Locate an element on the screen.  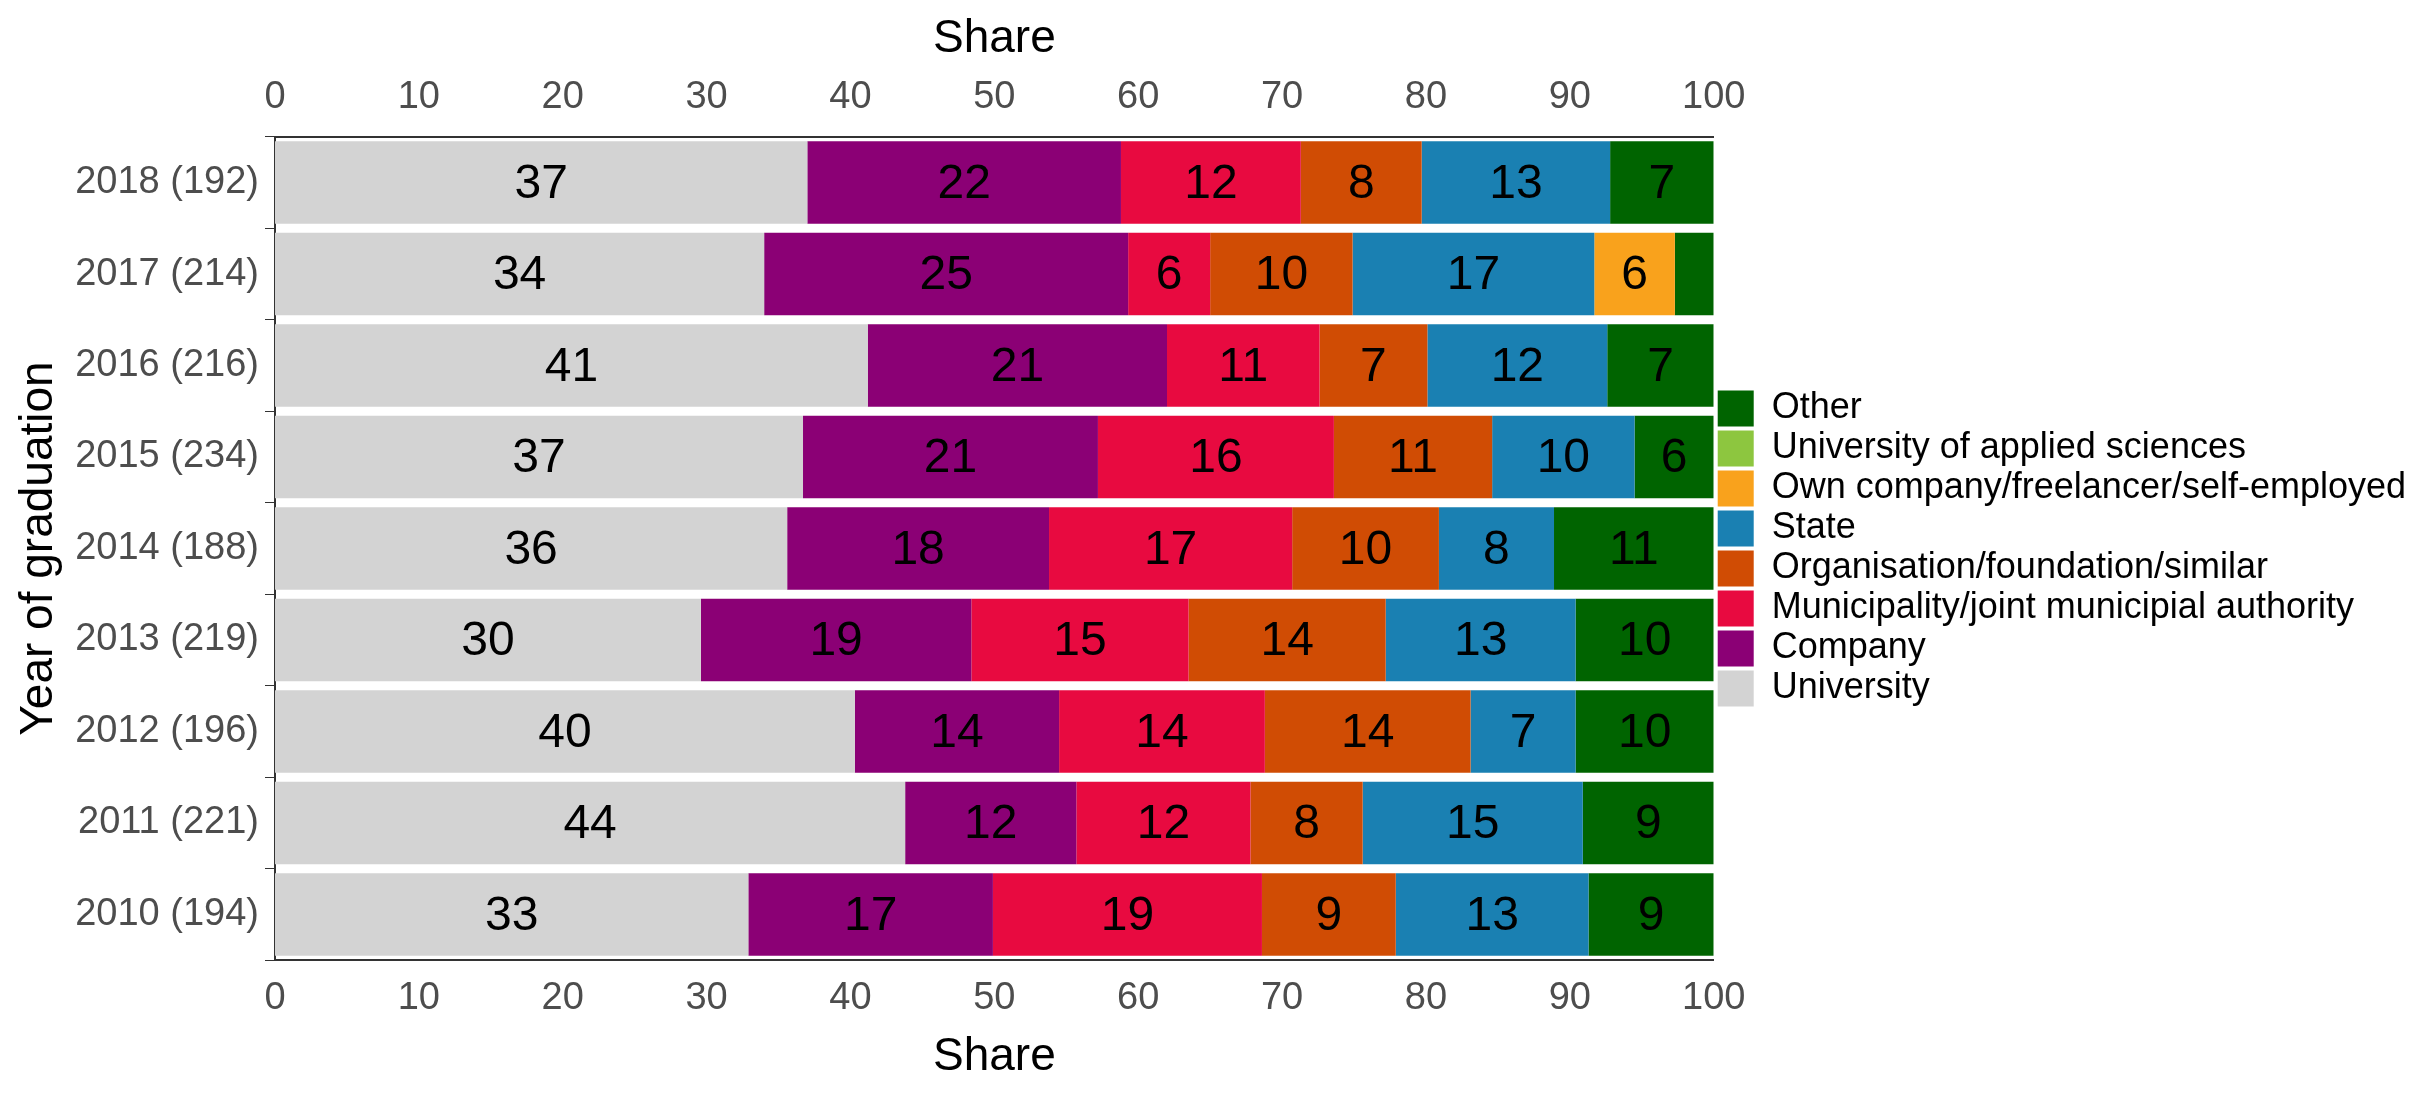
data-label: 36 is located at coordinates (531, 547).